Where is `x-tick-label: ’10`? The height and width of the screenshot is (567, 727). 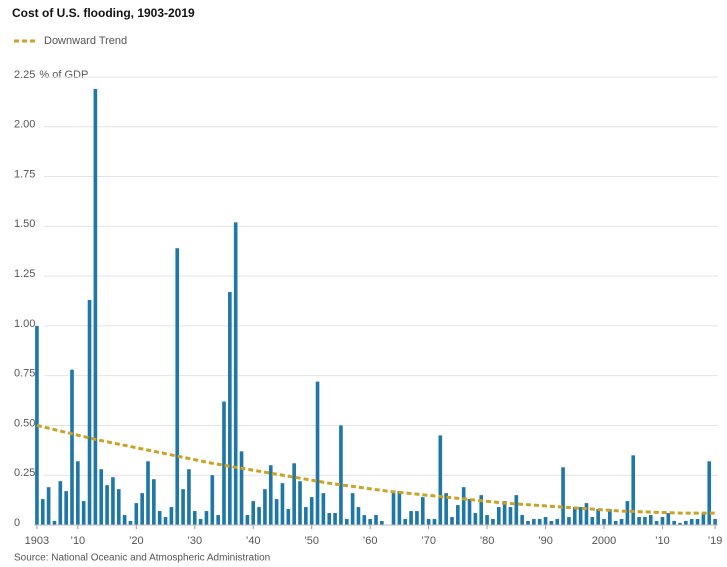 x-tick-label: ’10 is located at coordinates (662, 541).